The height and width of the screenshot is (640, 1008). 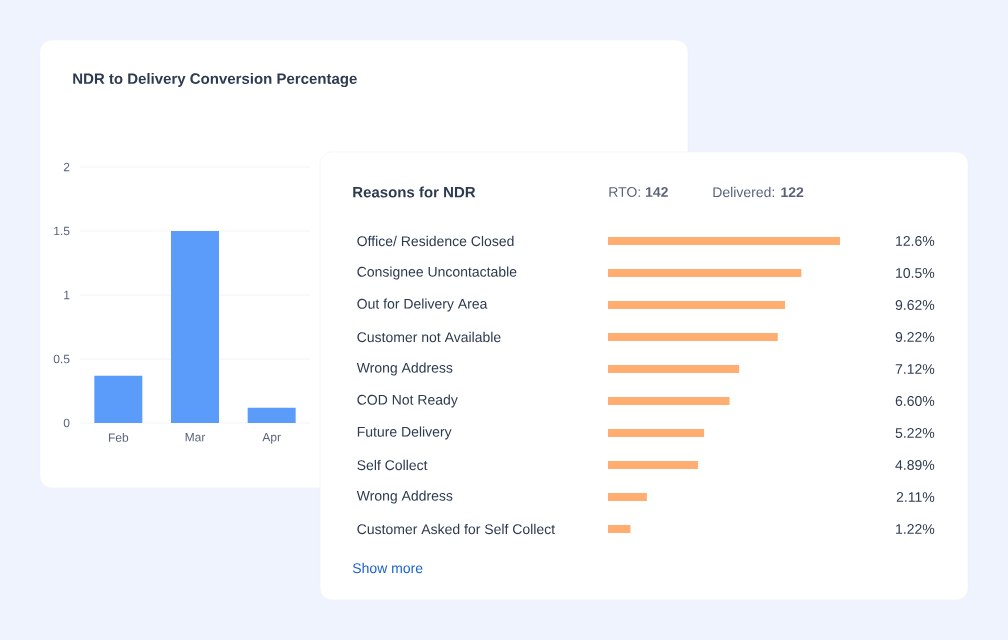 What do you see at coordinates (392, 465) in the screenshot?
I see `y-tick-label: Self Collect` at bounding box center [392, 465].